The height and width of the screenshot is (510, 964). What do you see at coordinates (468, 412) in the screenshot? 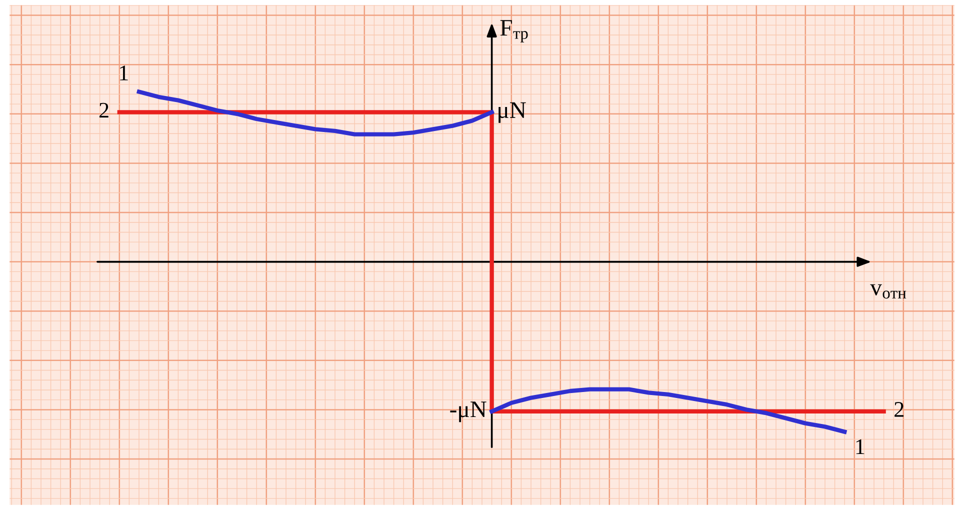
I see `annotation: -μN` at bounding box center [468, 412].